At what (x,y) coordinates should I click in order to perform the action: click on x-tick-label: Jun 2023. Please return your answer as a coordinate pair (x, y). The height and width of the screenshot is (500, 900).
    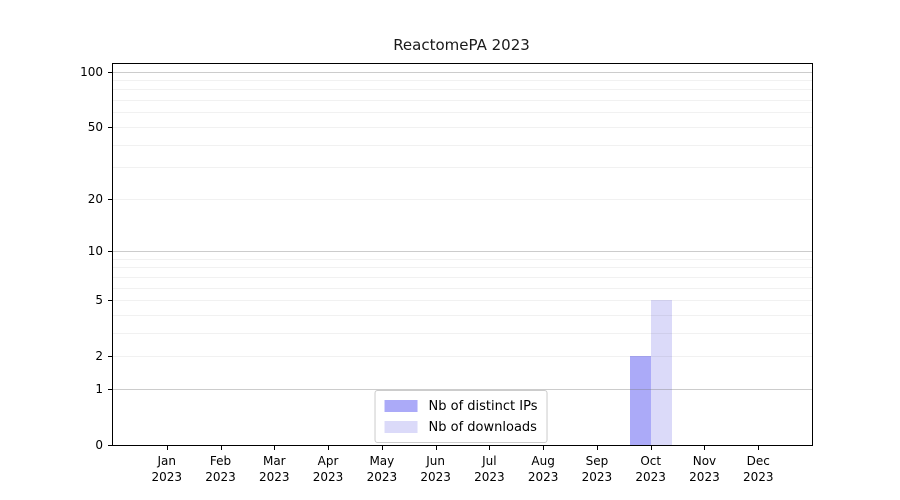
    Looking at the image, I should click on (435, 469).